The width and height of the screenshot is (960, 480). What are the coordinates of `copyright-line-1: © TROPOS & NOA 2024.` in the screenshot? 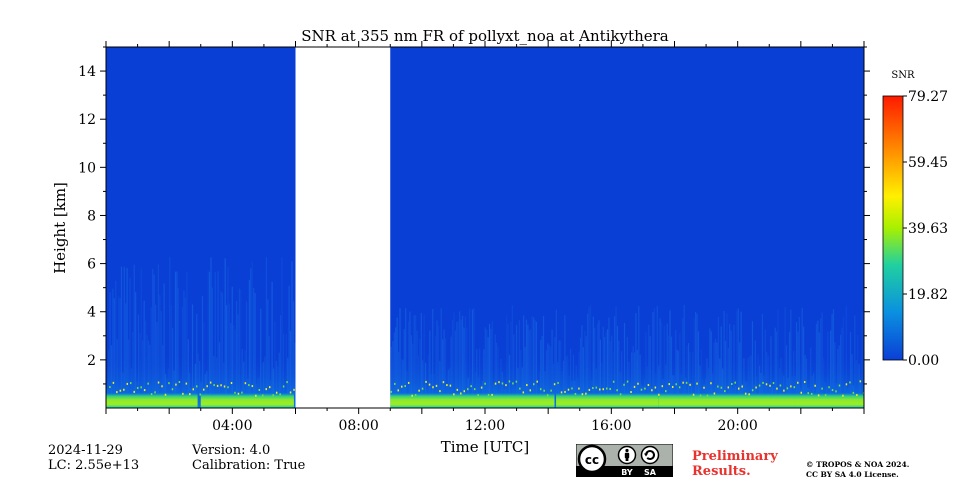 It's located at (858, 464).